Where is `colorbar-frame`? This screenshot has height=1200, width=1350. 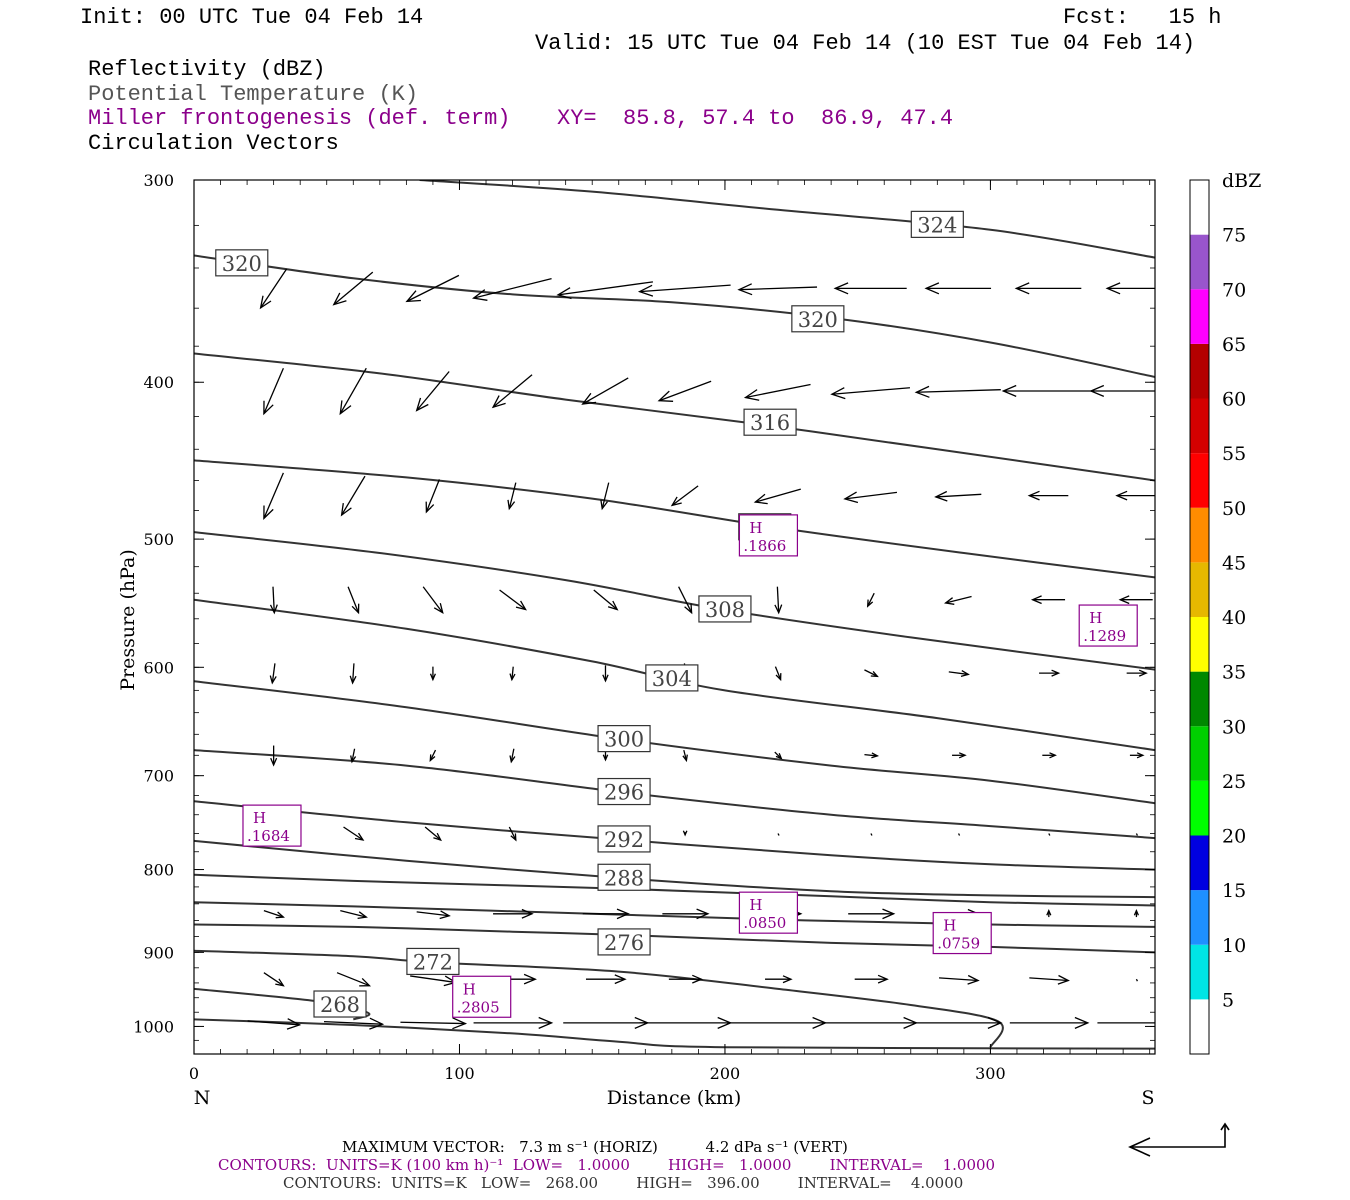 colorbar-frame is located at coordinates (1199, 617).